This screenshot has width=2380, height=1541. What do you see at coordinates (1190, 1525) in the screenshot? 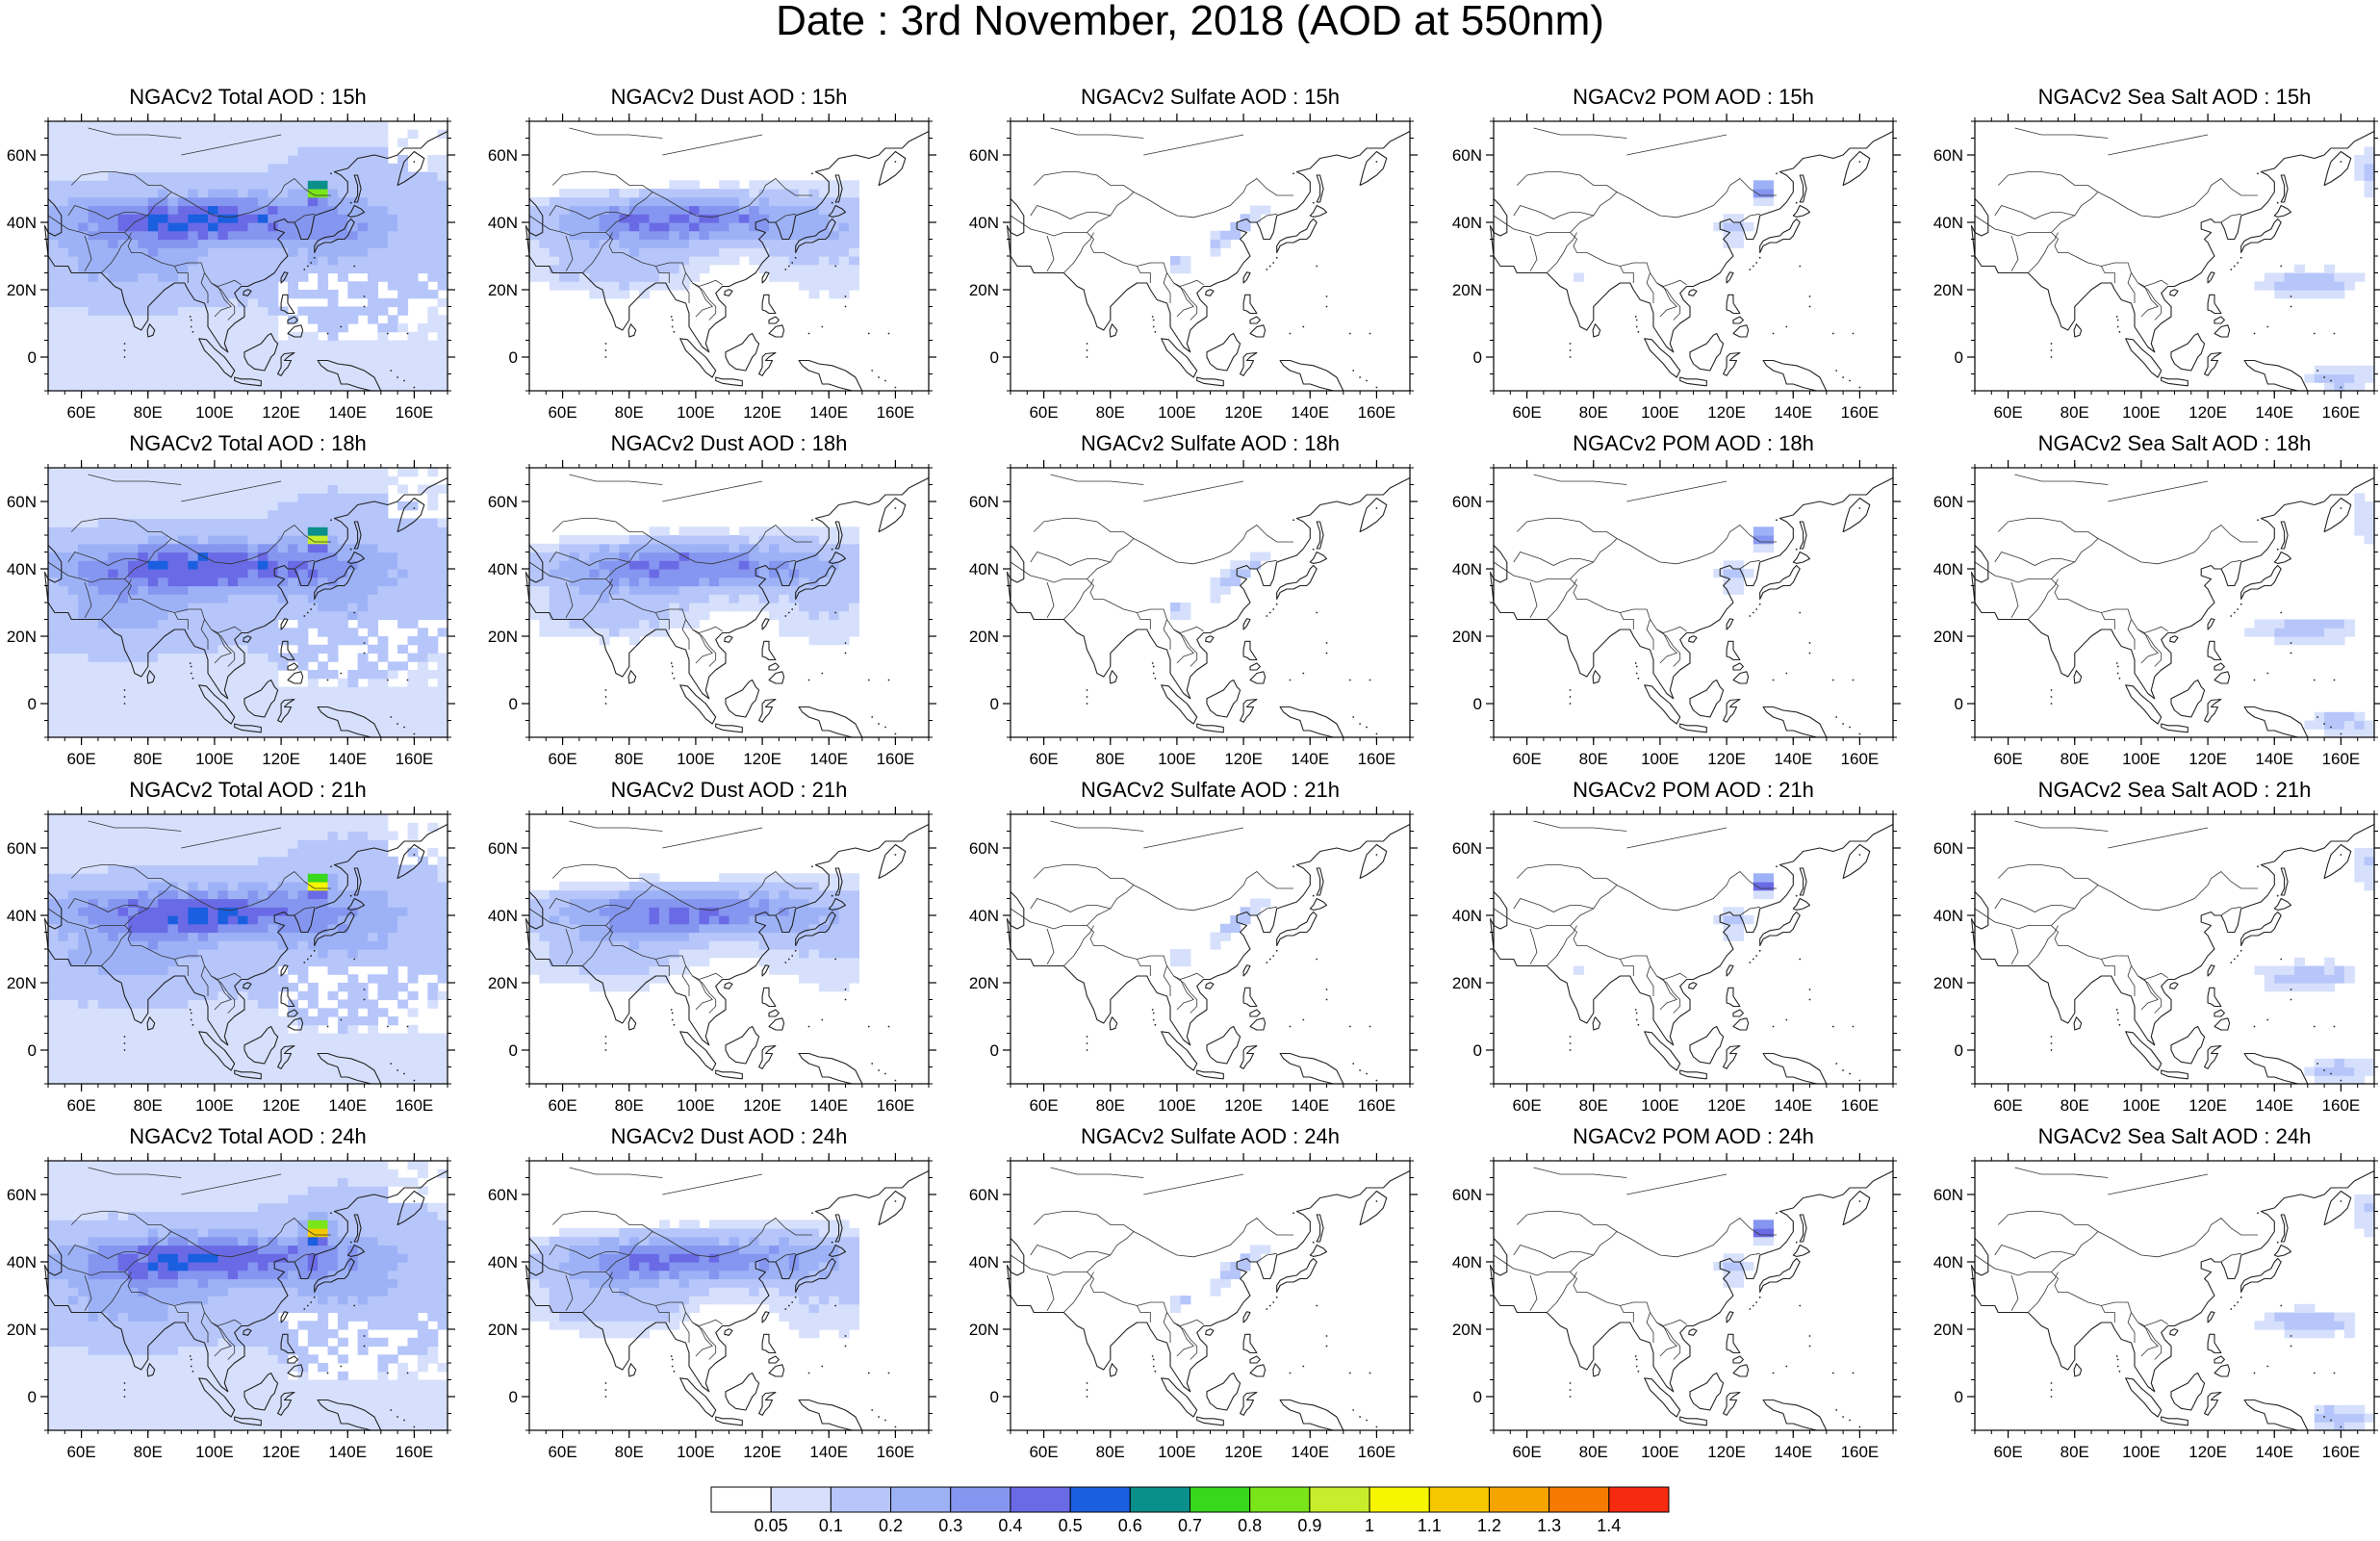
I see `colorbar-label: 0.7` at bounding box center [1190, 1525].